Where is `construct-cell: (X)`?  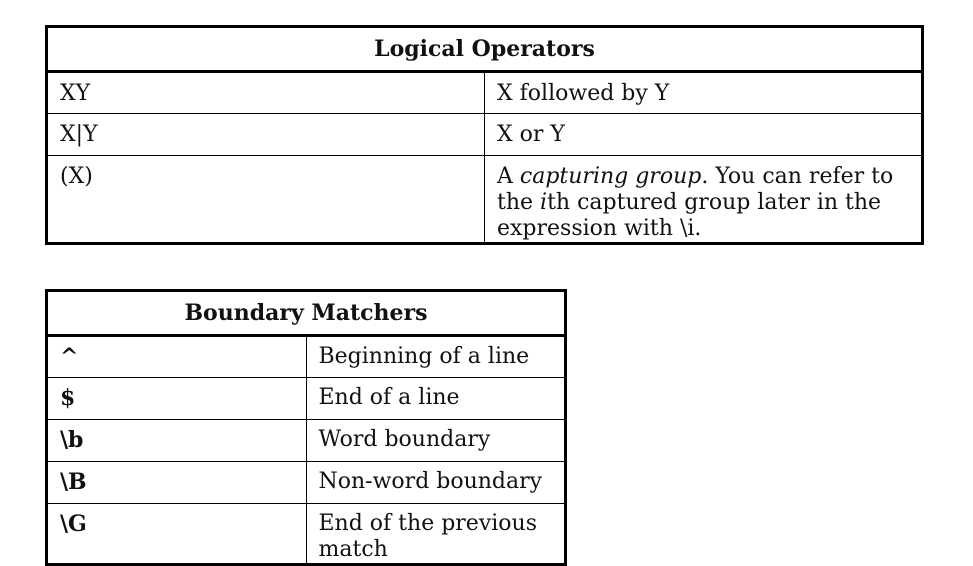 construct-cell: (X) is located at coordinates (265, 199).